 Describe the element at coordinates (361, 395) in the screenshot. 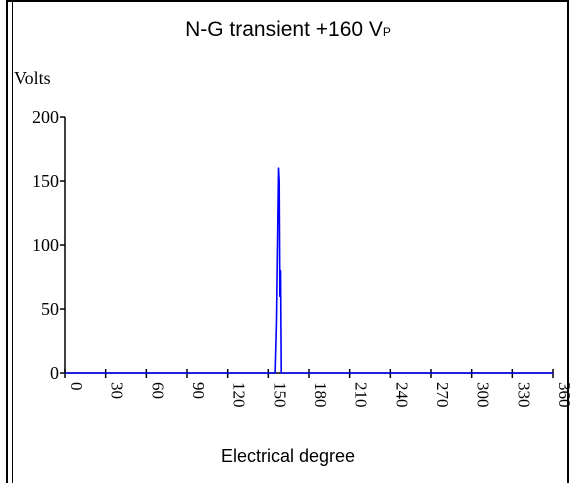

I see `x-tick-label-210: 210` at that location.